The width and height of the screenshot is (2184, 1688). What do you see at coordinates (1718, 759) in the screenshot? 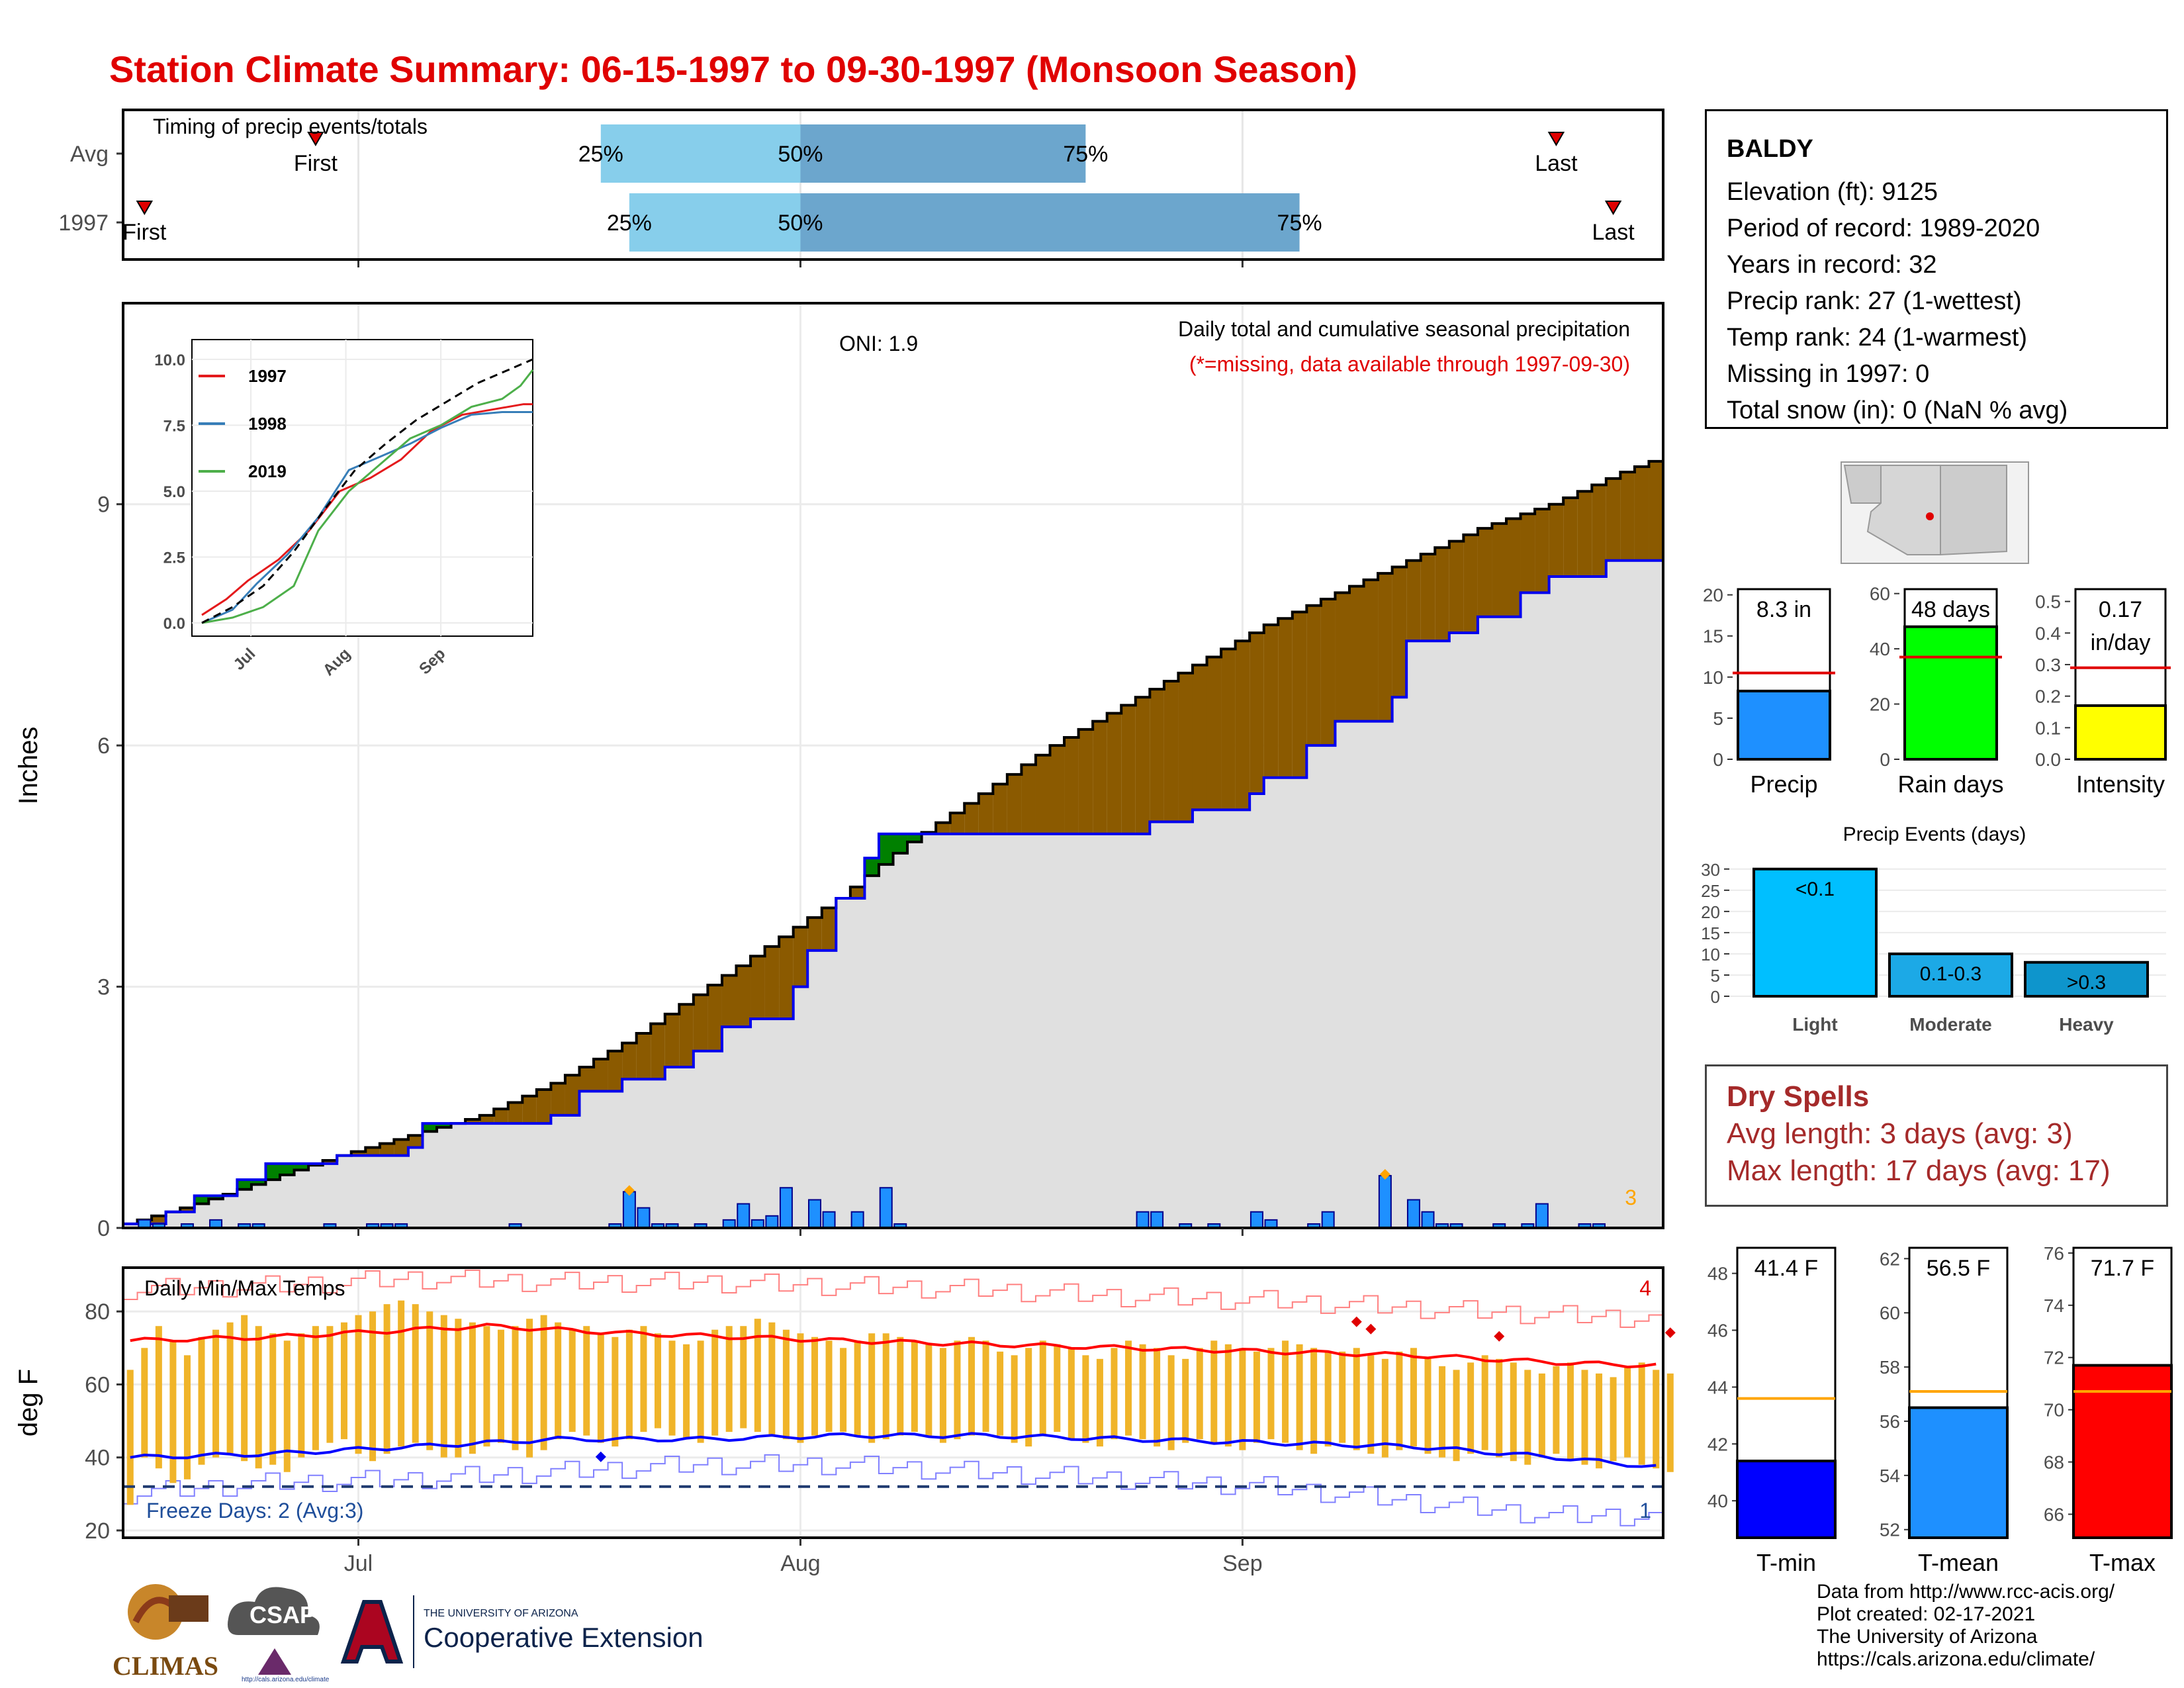
I see `summary-y-tick-label: 0` at bounding box center [1718, 759].